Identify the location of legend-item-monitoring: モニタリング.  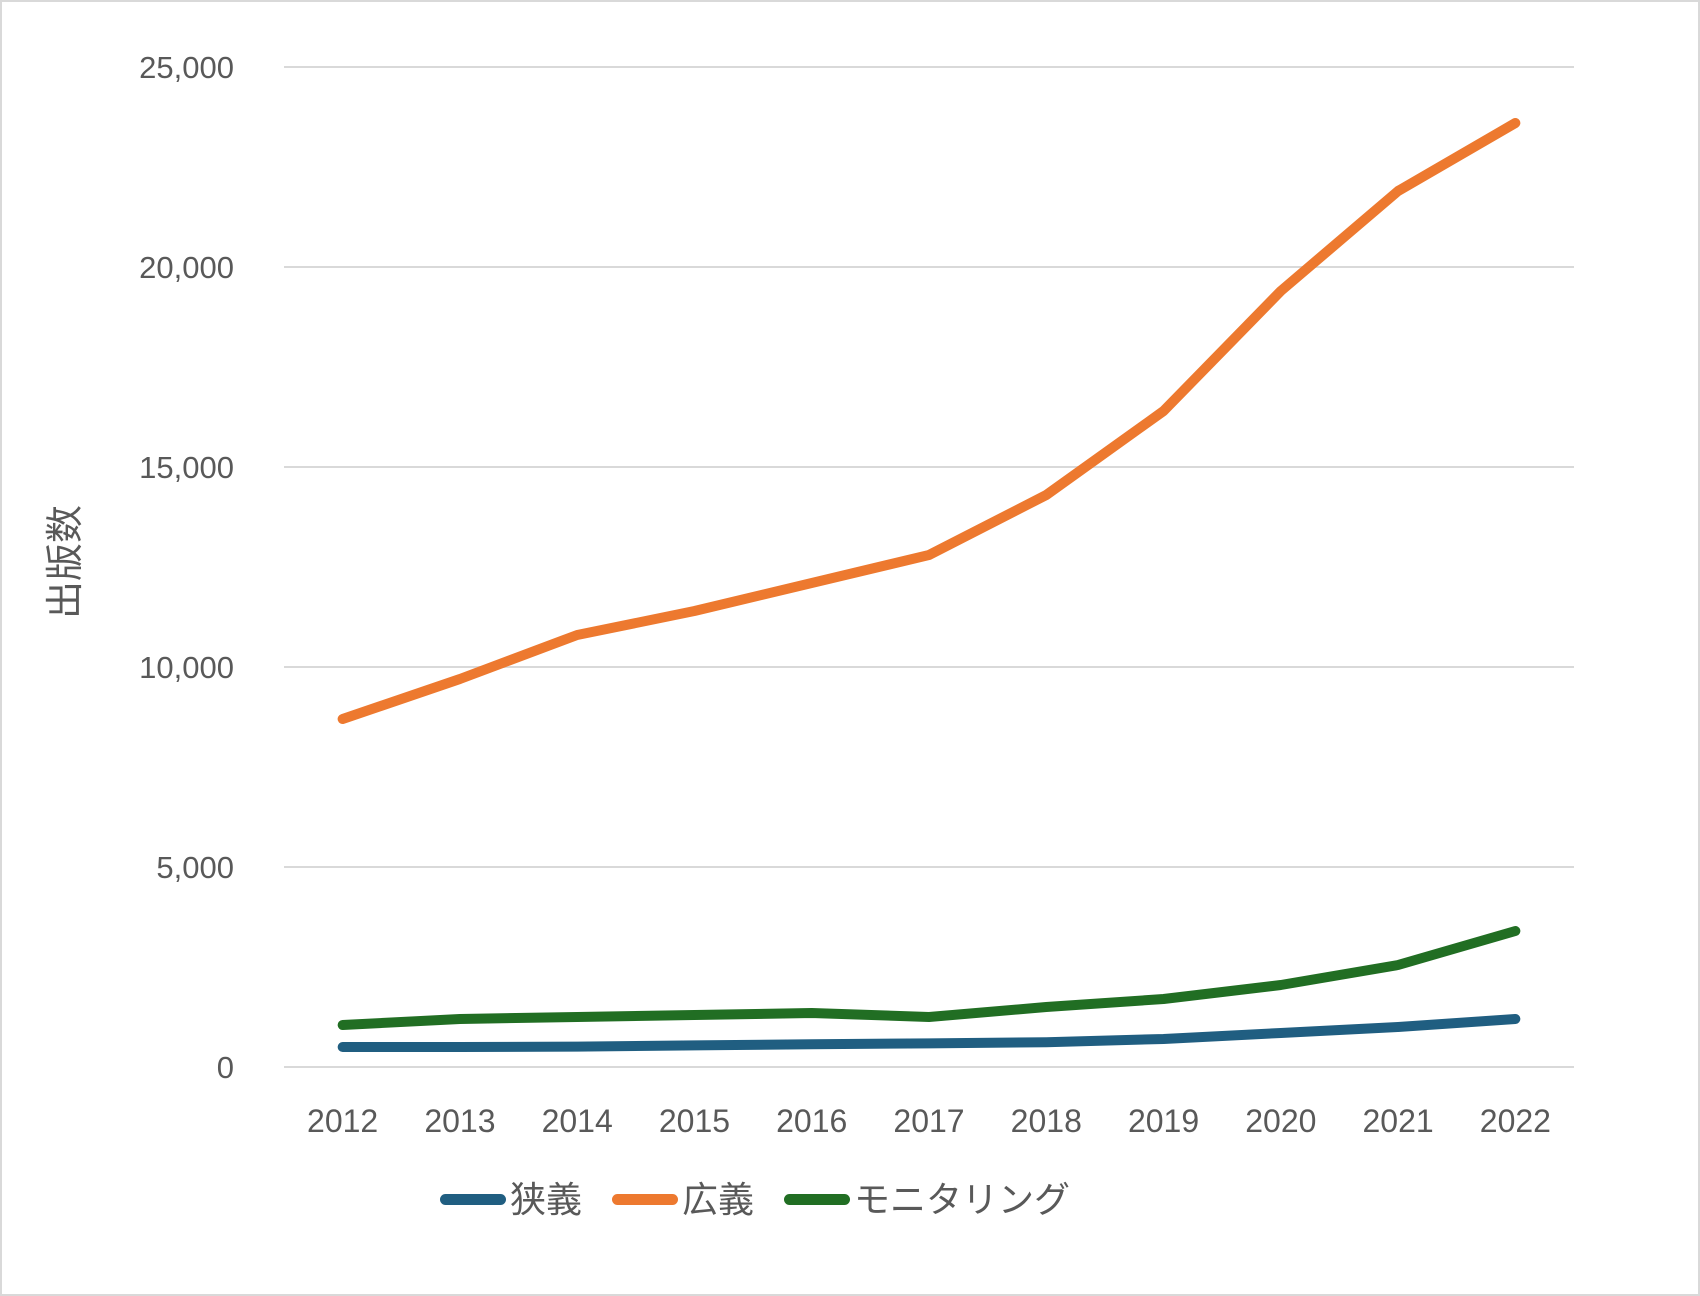
(927, 1200).